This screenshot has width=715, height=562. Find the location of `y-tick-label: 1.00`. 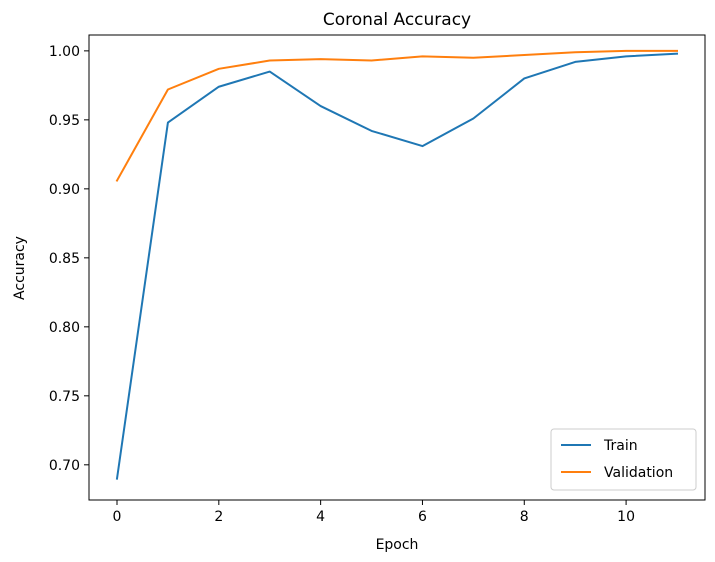

y-tick-label: 1.00 is located at coordinates (64, 52).